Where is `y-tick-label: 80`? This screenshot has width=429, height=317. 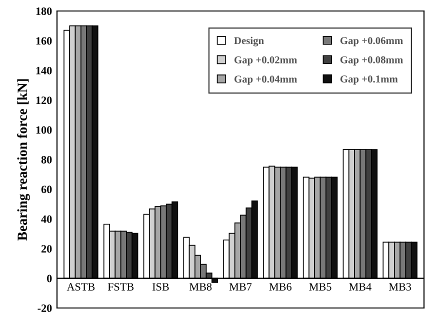
y-tick-label: 80 is located at coordinates (46, 160).